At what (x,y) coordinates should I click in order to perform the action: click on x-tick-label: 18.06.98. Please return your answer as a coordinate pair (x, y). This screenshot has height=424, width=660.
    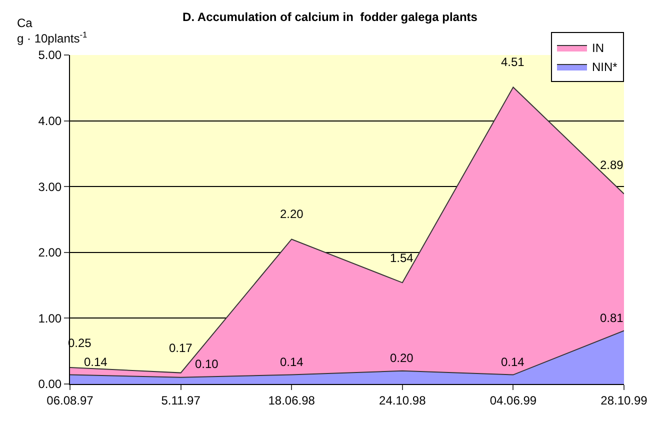
    Looking at the image, I should click on (292, 400).